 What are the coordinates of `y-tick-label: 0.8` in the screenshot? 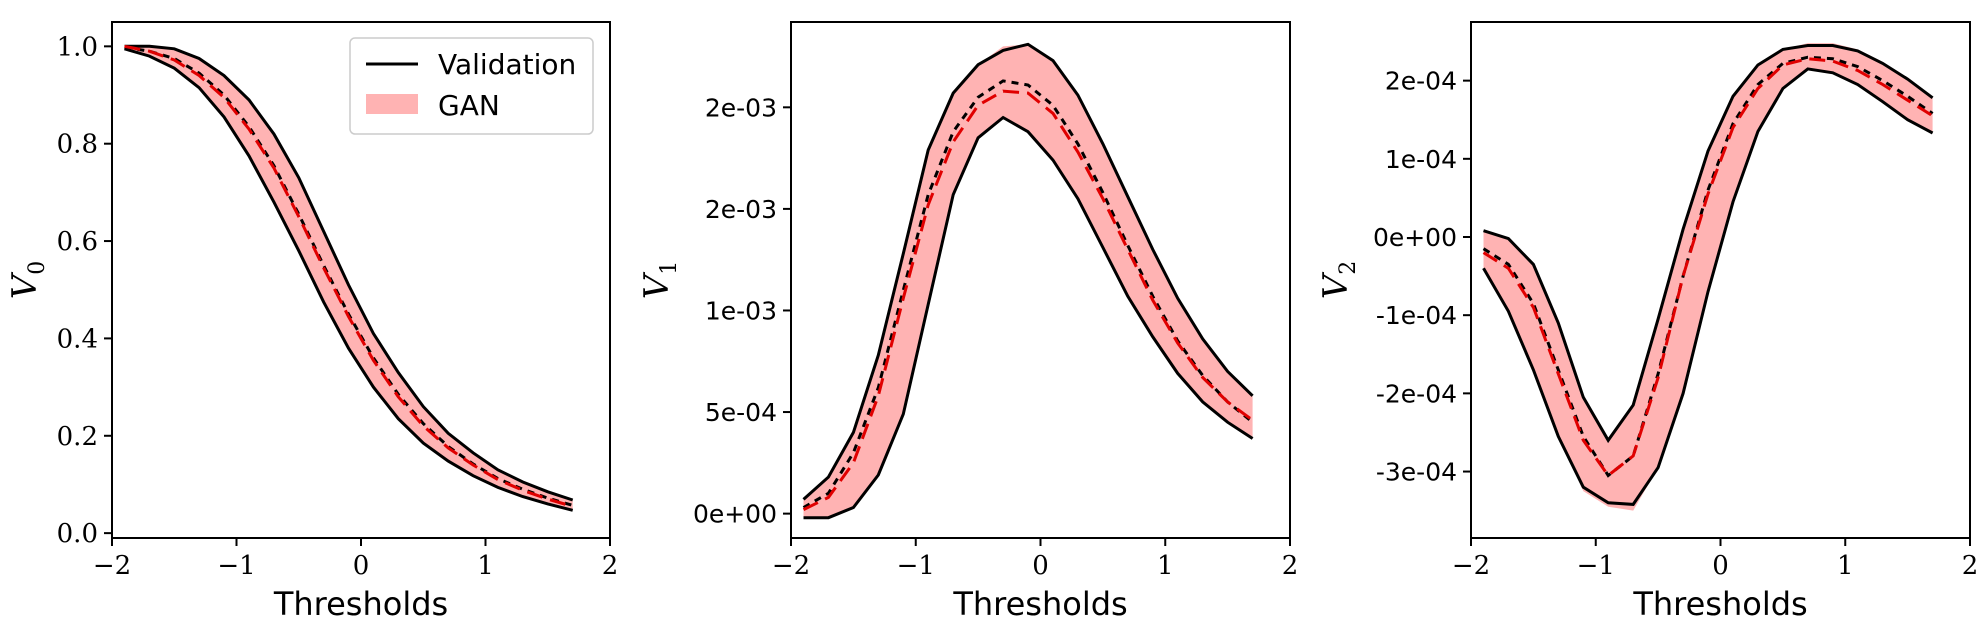 It's located at (77, 145).